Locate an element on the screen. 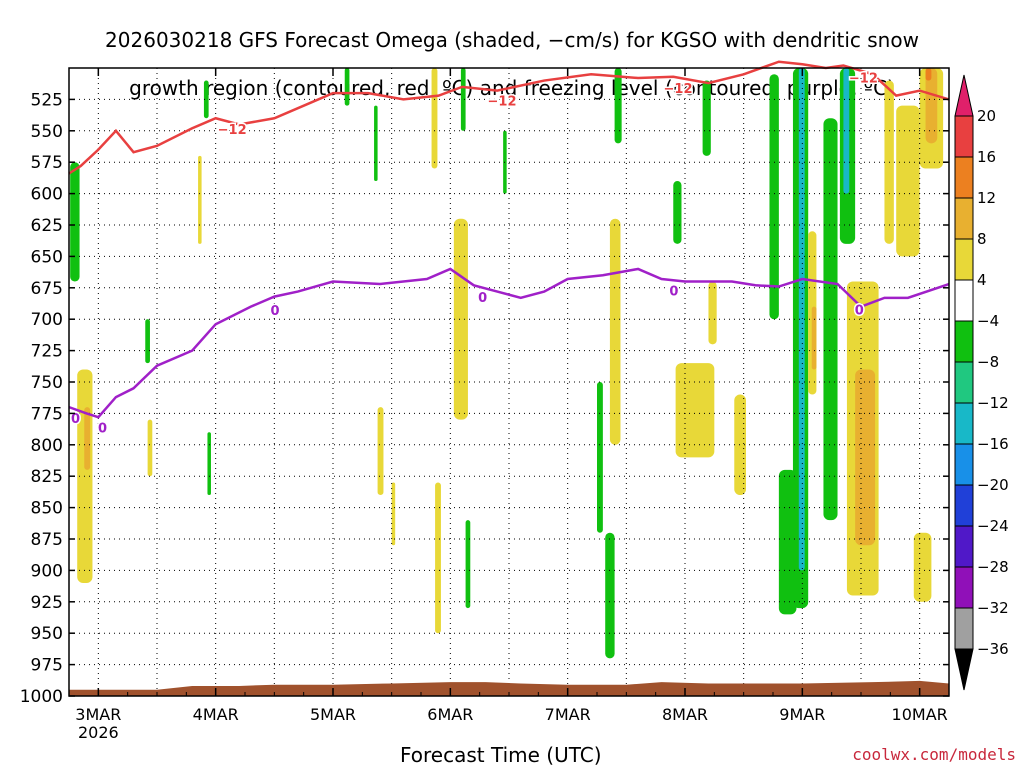  y-tick-label: 525 is located at coordinates (47, 100).